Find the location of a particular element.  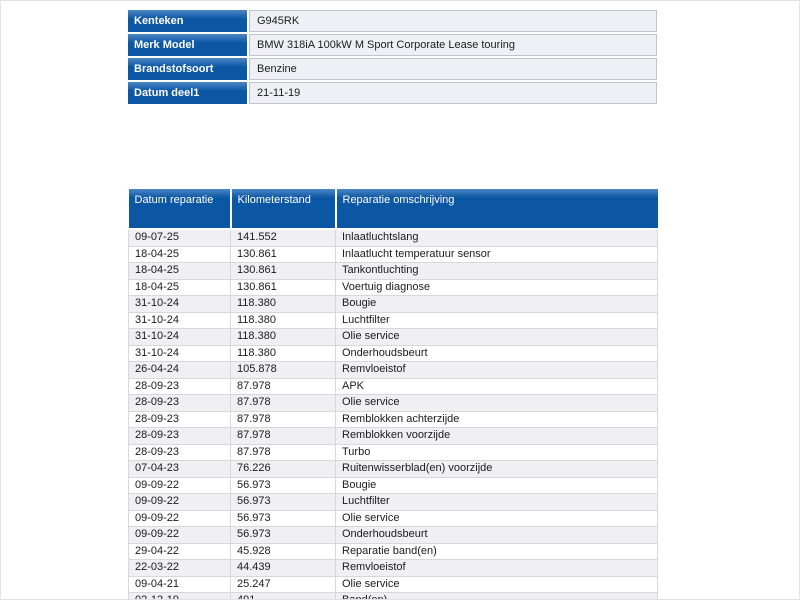

cell-datum-reparatie: 26-04-24 is located at coordinates (179, 370).